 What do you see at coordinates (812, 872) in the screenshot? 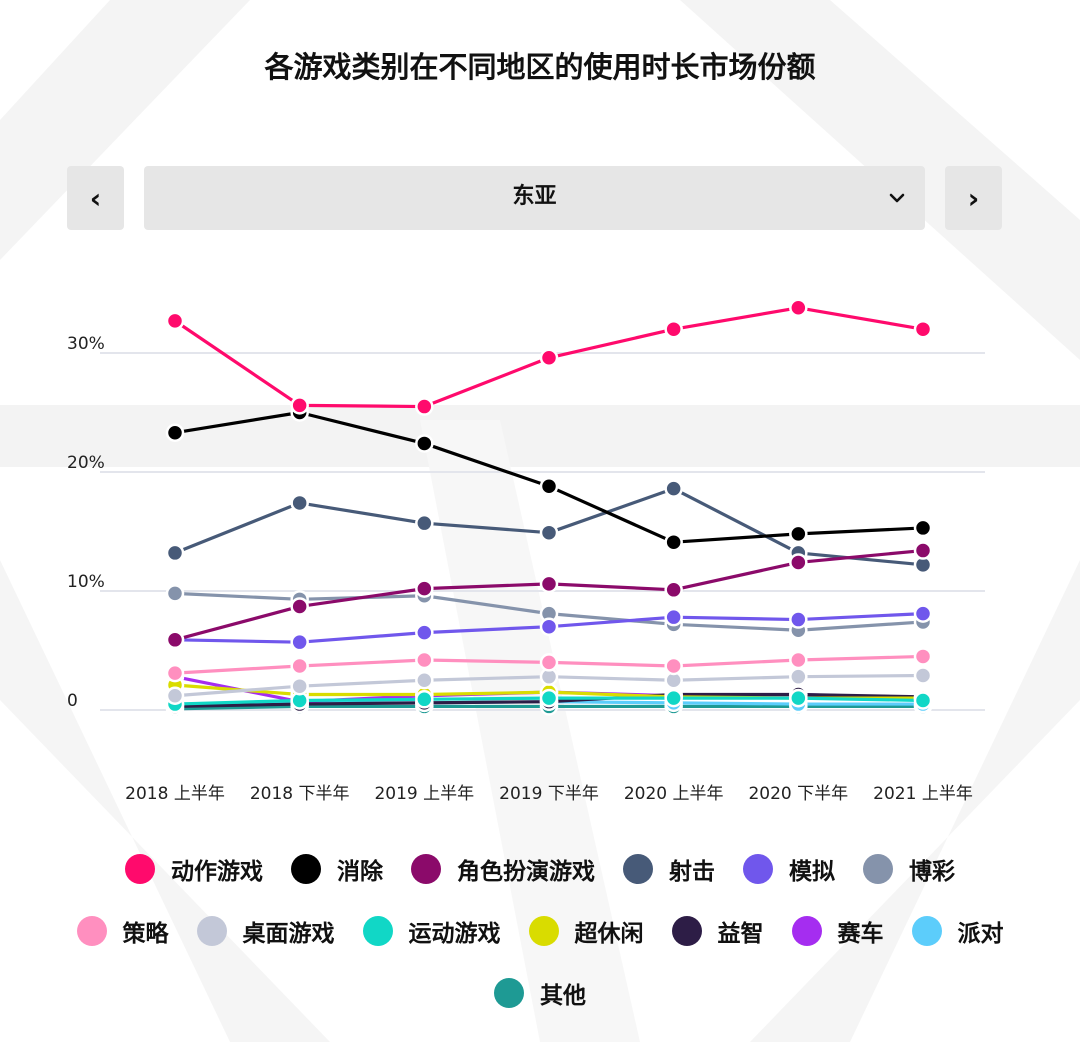
I see `legend-label: 模拟` at bounding box center [812, 872].